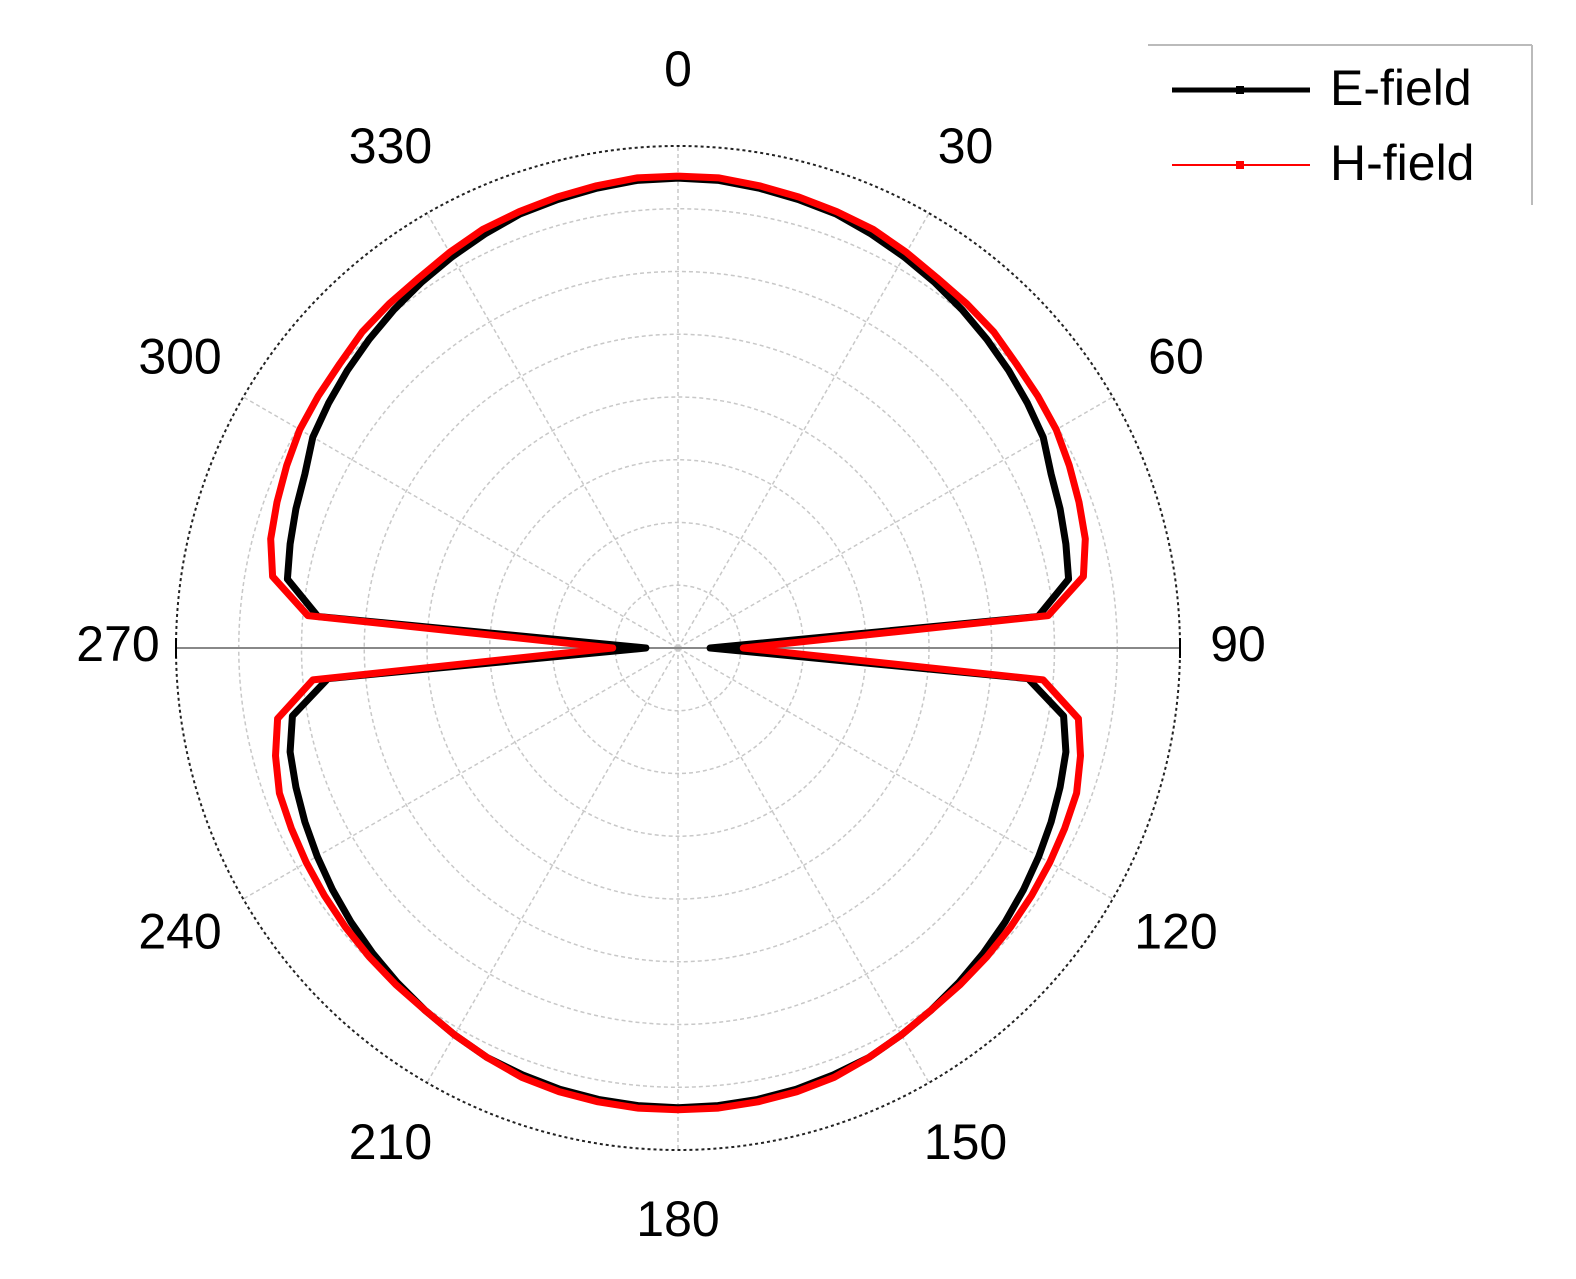 The image size is (1576, 1279). What do you see at coordinates (1175, 932) in the screenshot?
I see `theta-tick-label: 120` at bounding box center [1175, 932].